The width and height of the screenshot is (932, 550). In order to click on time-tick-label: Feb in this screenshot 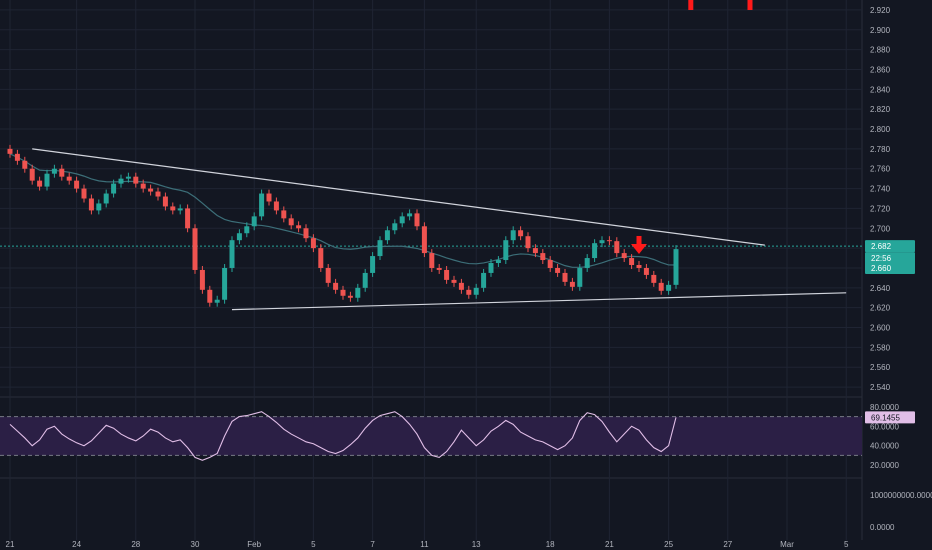, I will do `click(254, 544)`.